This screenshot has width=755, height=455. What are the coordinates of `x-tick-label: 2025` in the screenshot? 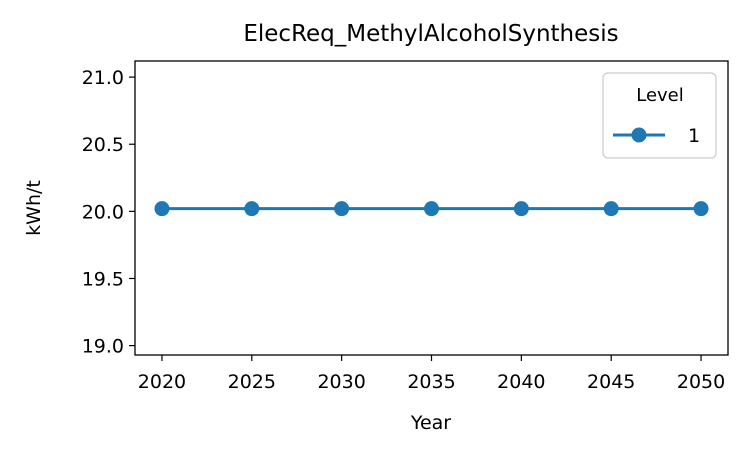 It's located at (252, 382).